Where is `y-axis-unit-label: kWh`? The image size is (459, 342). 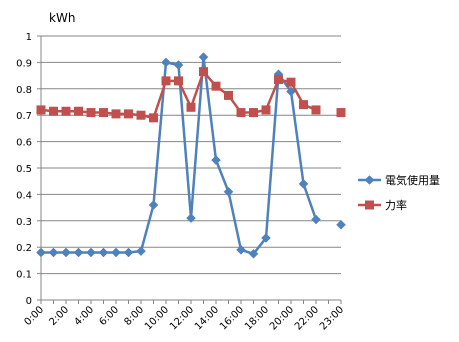 y-axis-unit-label: kWh is located at coordinates (62, 18).